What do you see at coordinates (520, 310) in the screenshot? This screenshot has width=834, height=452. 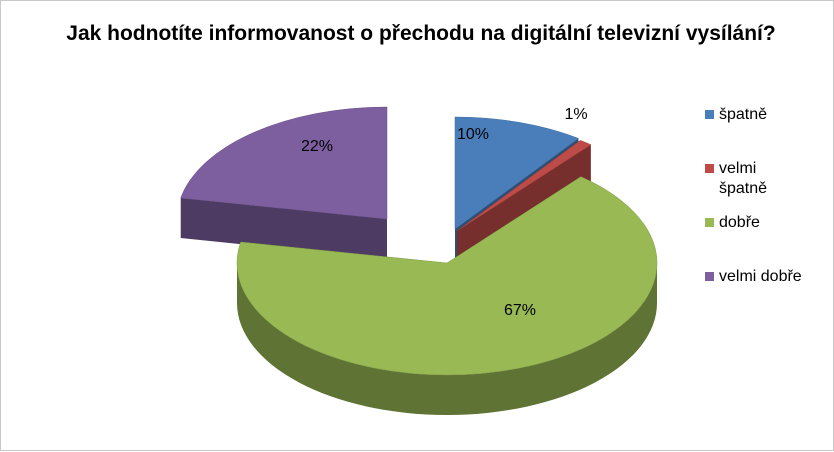 I see `data-label-3: 67%` at bounding box center [520, 310].